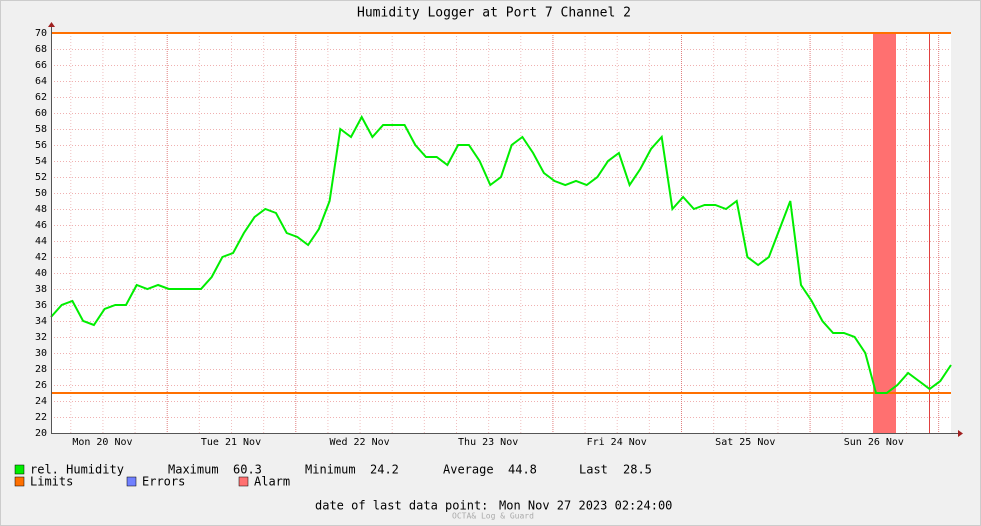  What do you see at coordinates (41, 273) in the screenshot?
I see `y-tick-label: 40` at bounding box center [41, 273].